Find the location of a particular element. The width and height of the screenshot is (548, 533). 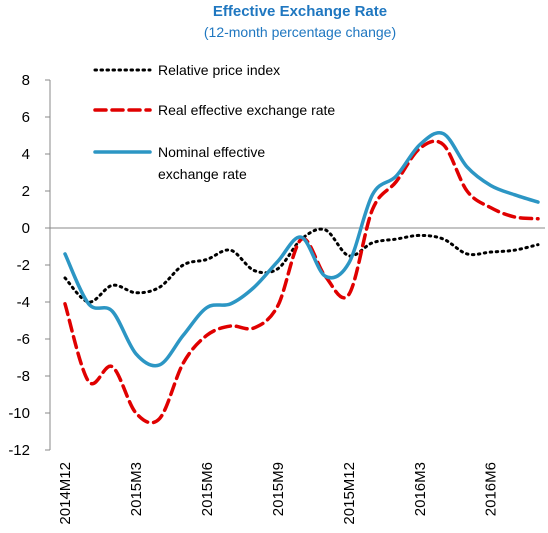

y-tick-label: -6 is located at coordinates (23, 339).